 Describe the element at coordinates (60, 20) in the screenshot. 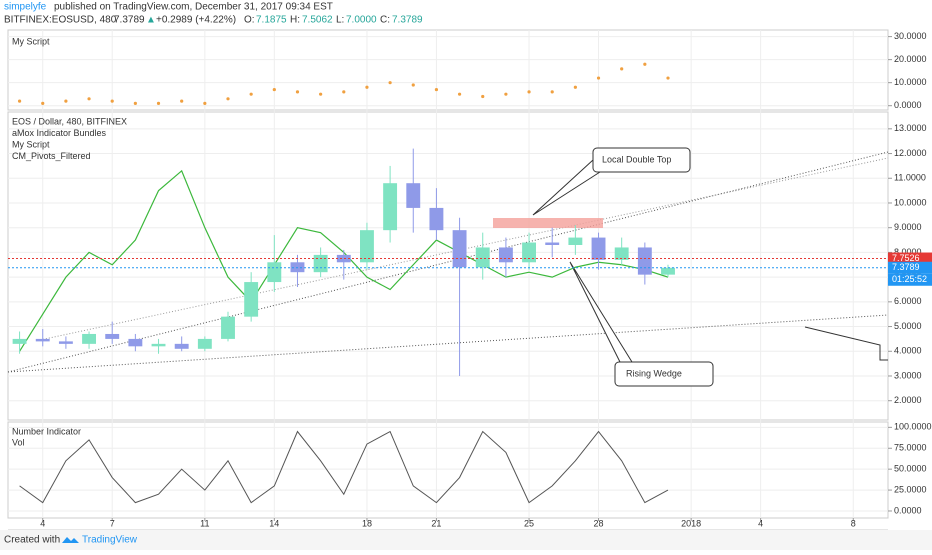

I see `symbol: BITFINEX:EOSUSD, 480` at that location.